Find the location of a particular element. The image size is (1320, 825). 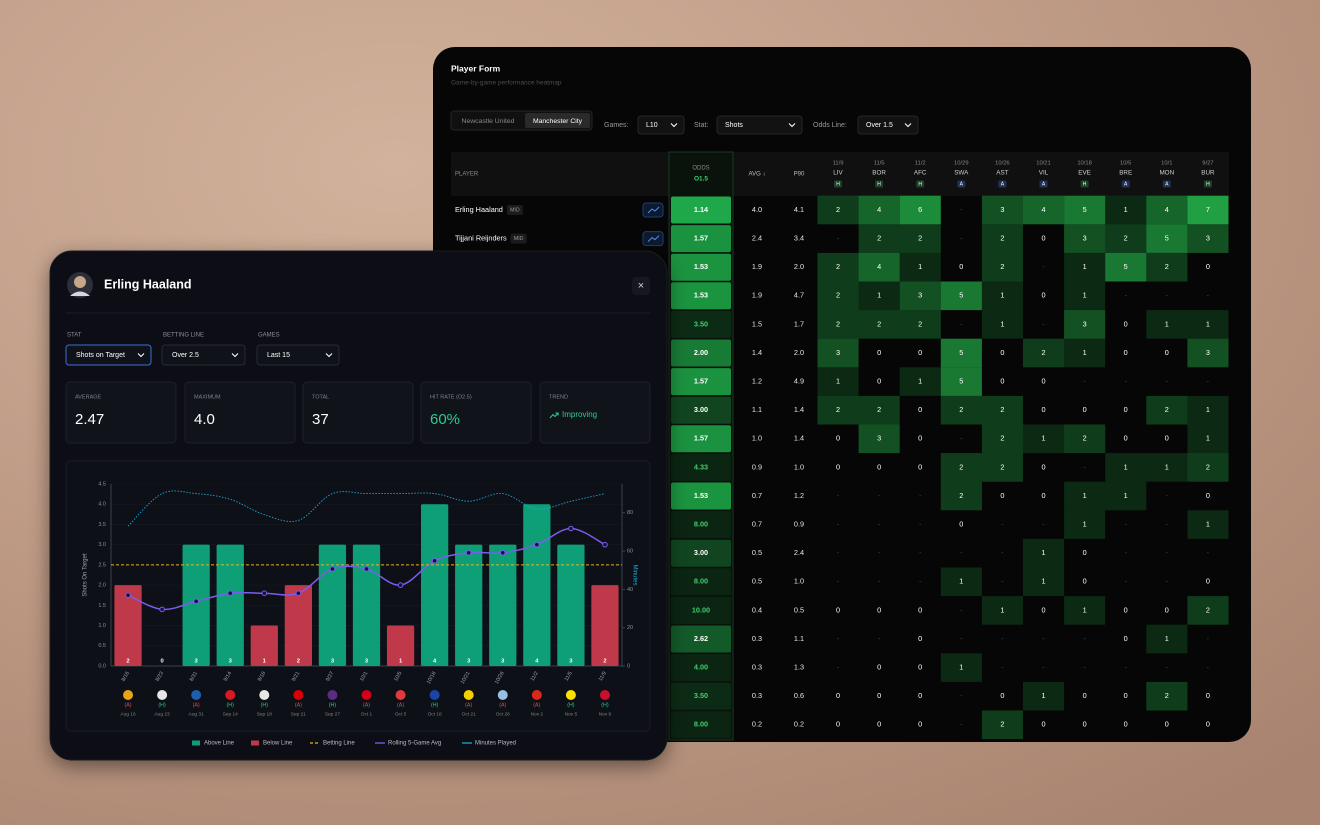

x-tick-label: 8/23 is located at coordinates (160, 677).